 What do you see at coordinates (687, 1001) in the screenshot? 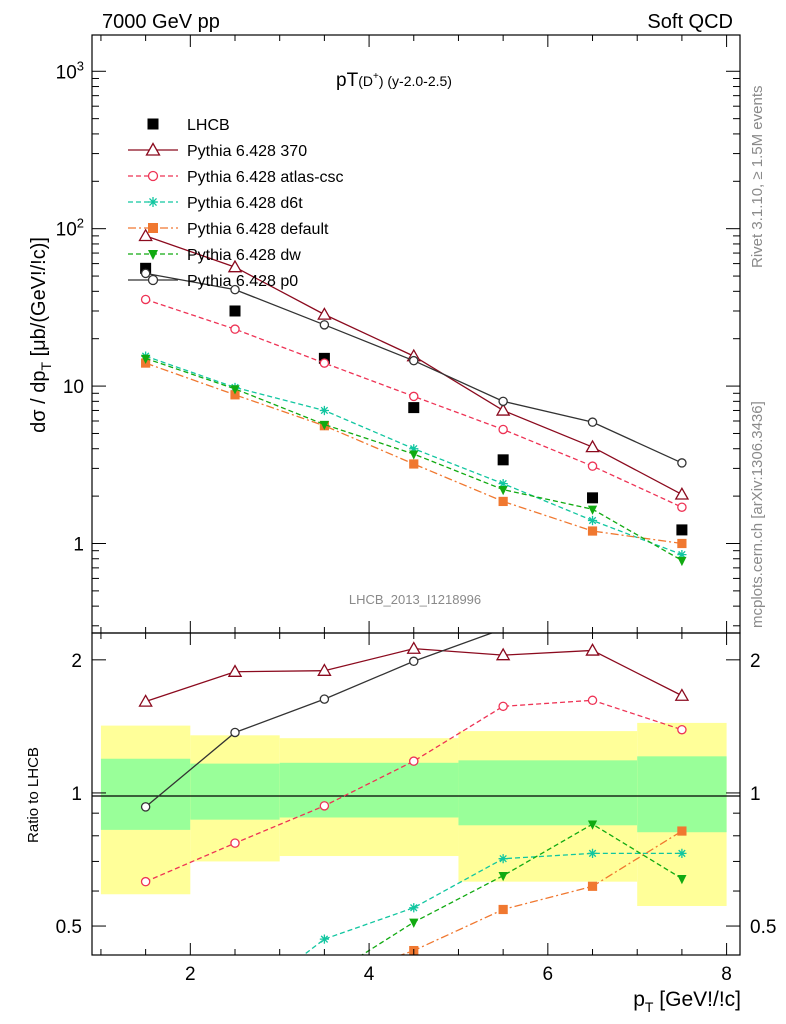
I see `ratio-xlabel: pT [GeV!/!c]` at bounding box center [687, 1001].